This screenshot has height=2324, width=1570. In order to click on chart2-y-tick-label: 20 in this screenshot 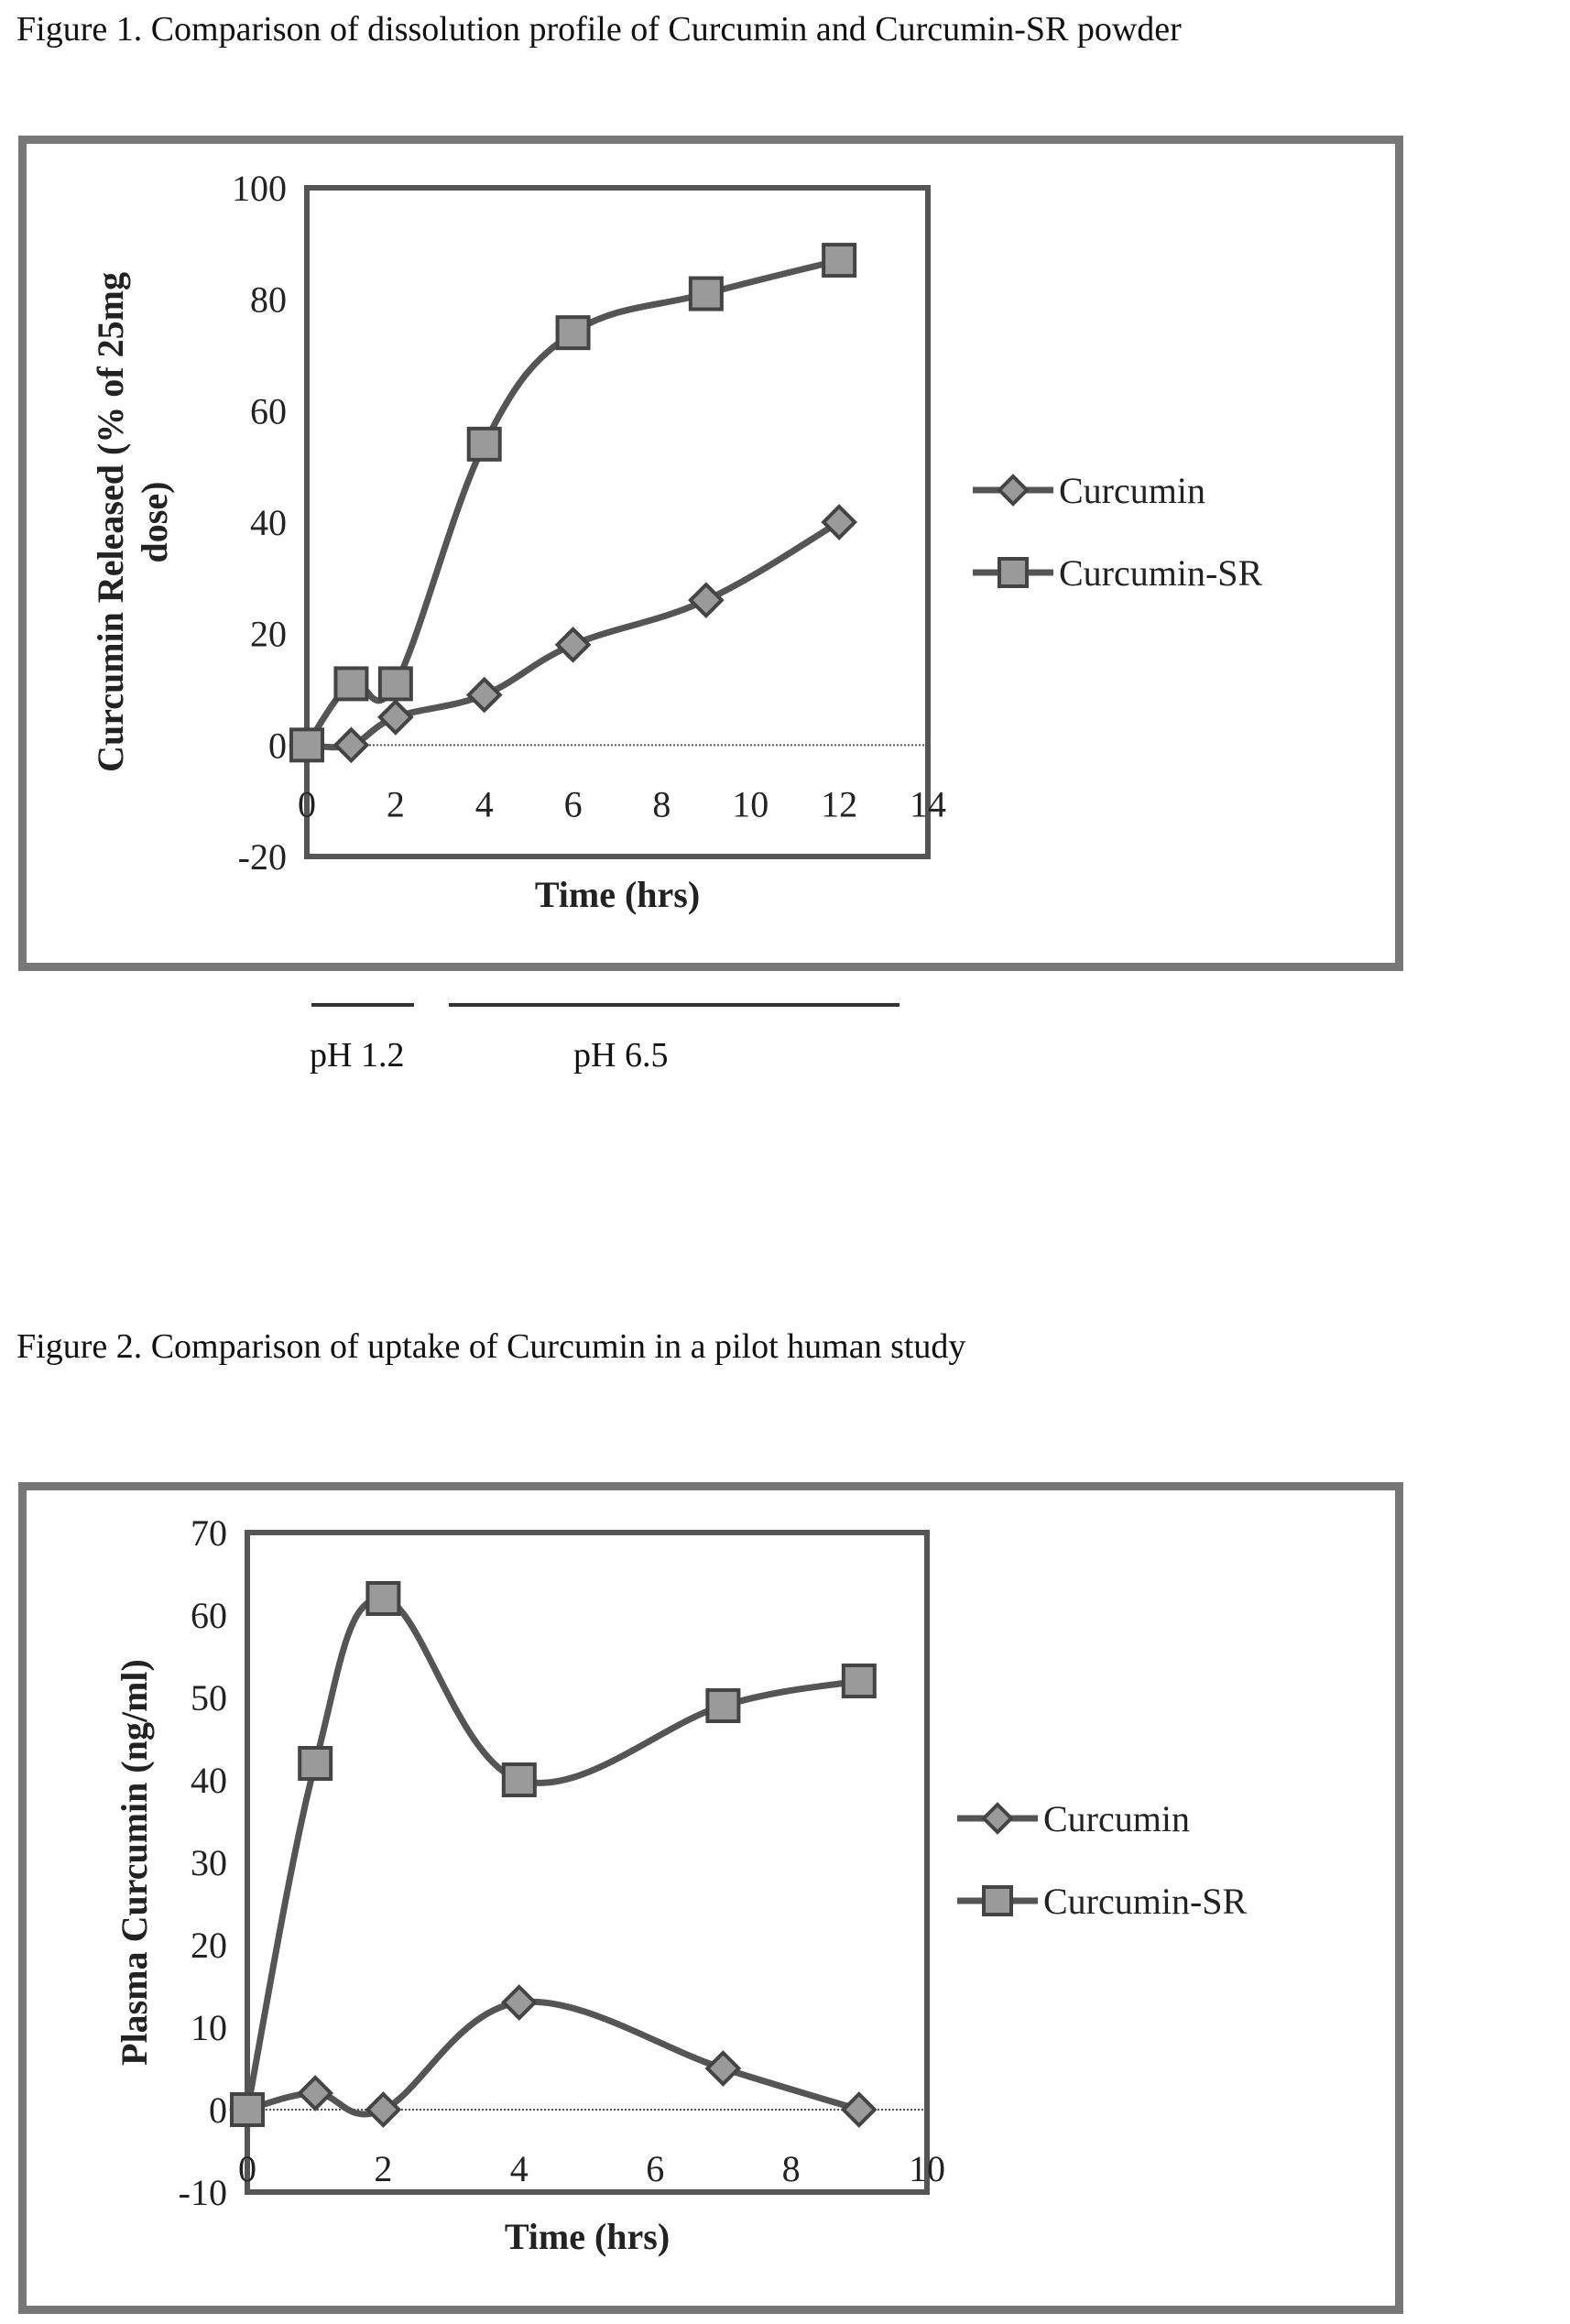, I will do `click(209, 1945)`.